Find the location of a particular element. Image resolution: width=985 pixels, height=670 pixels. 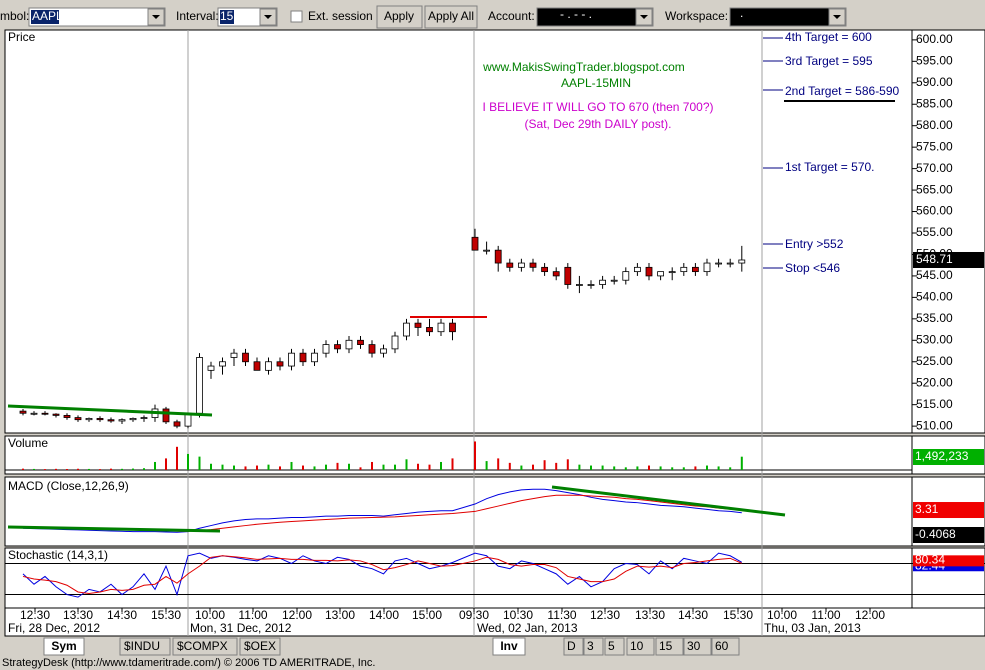

symbol-value: AAPL is located at coordinates (47, 16).